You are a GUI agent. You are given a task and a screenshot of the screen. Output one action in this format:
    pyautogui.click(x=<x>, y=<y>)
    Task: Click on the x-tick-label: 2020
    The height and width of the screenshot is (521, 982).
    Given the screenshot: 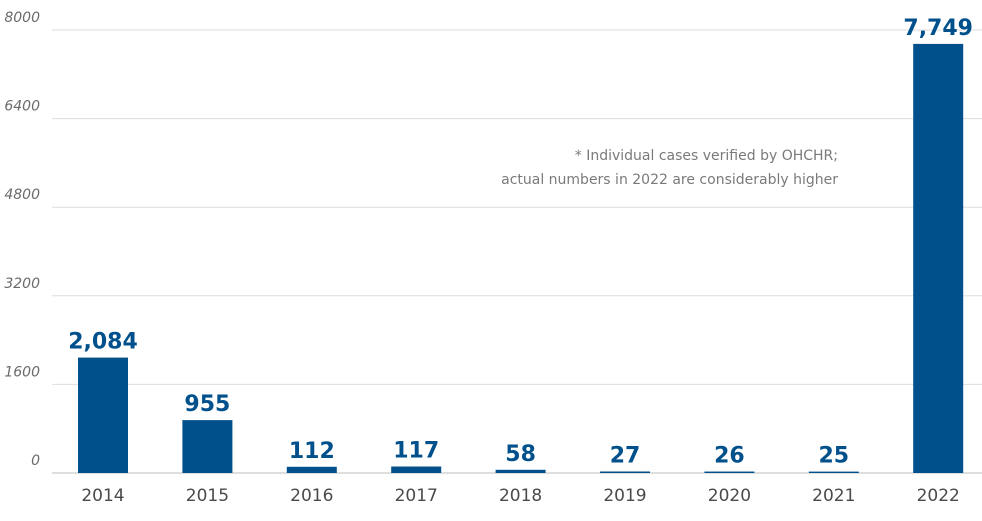 What is the action you would take?
    pyautogui.click(x=729, y=496)
    